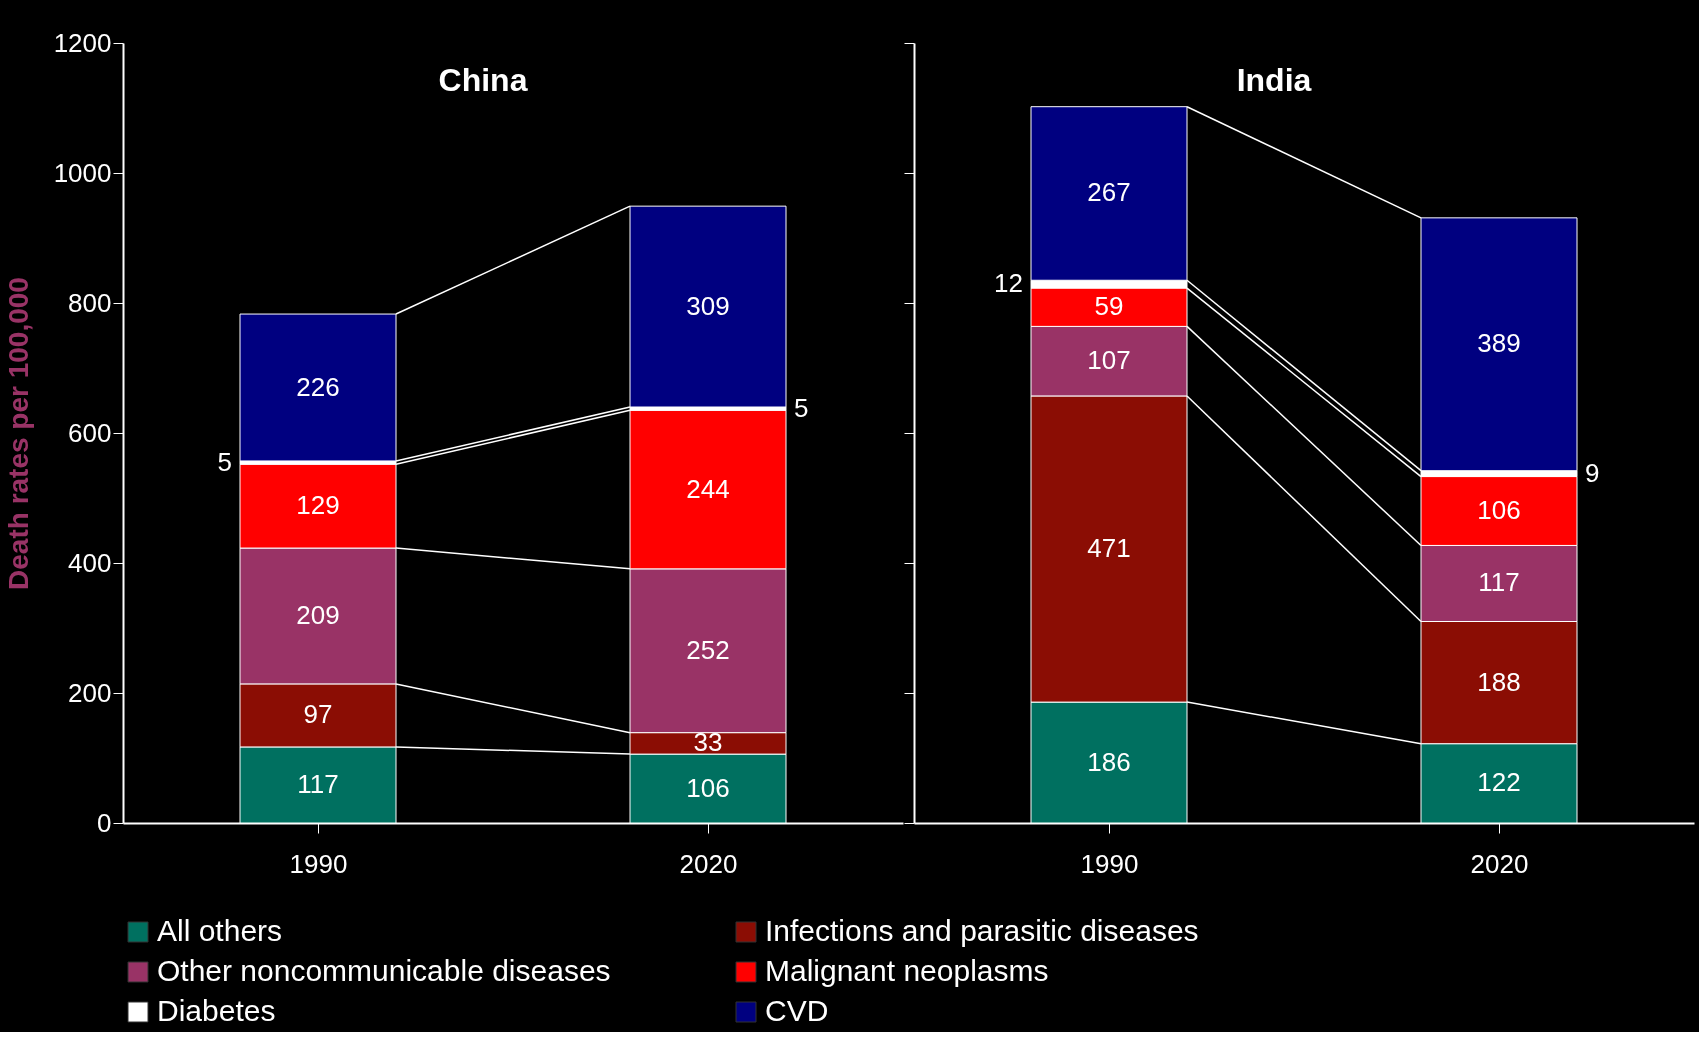 The width and height of the screenshot is (1705, 1056). Describe the element at coordinates (90, 432) in the screenshot. I see `y-tick-label: 600` at that location.